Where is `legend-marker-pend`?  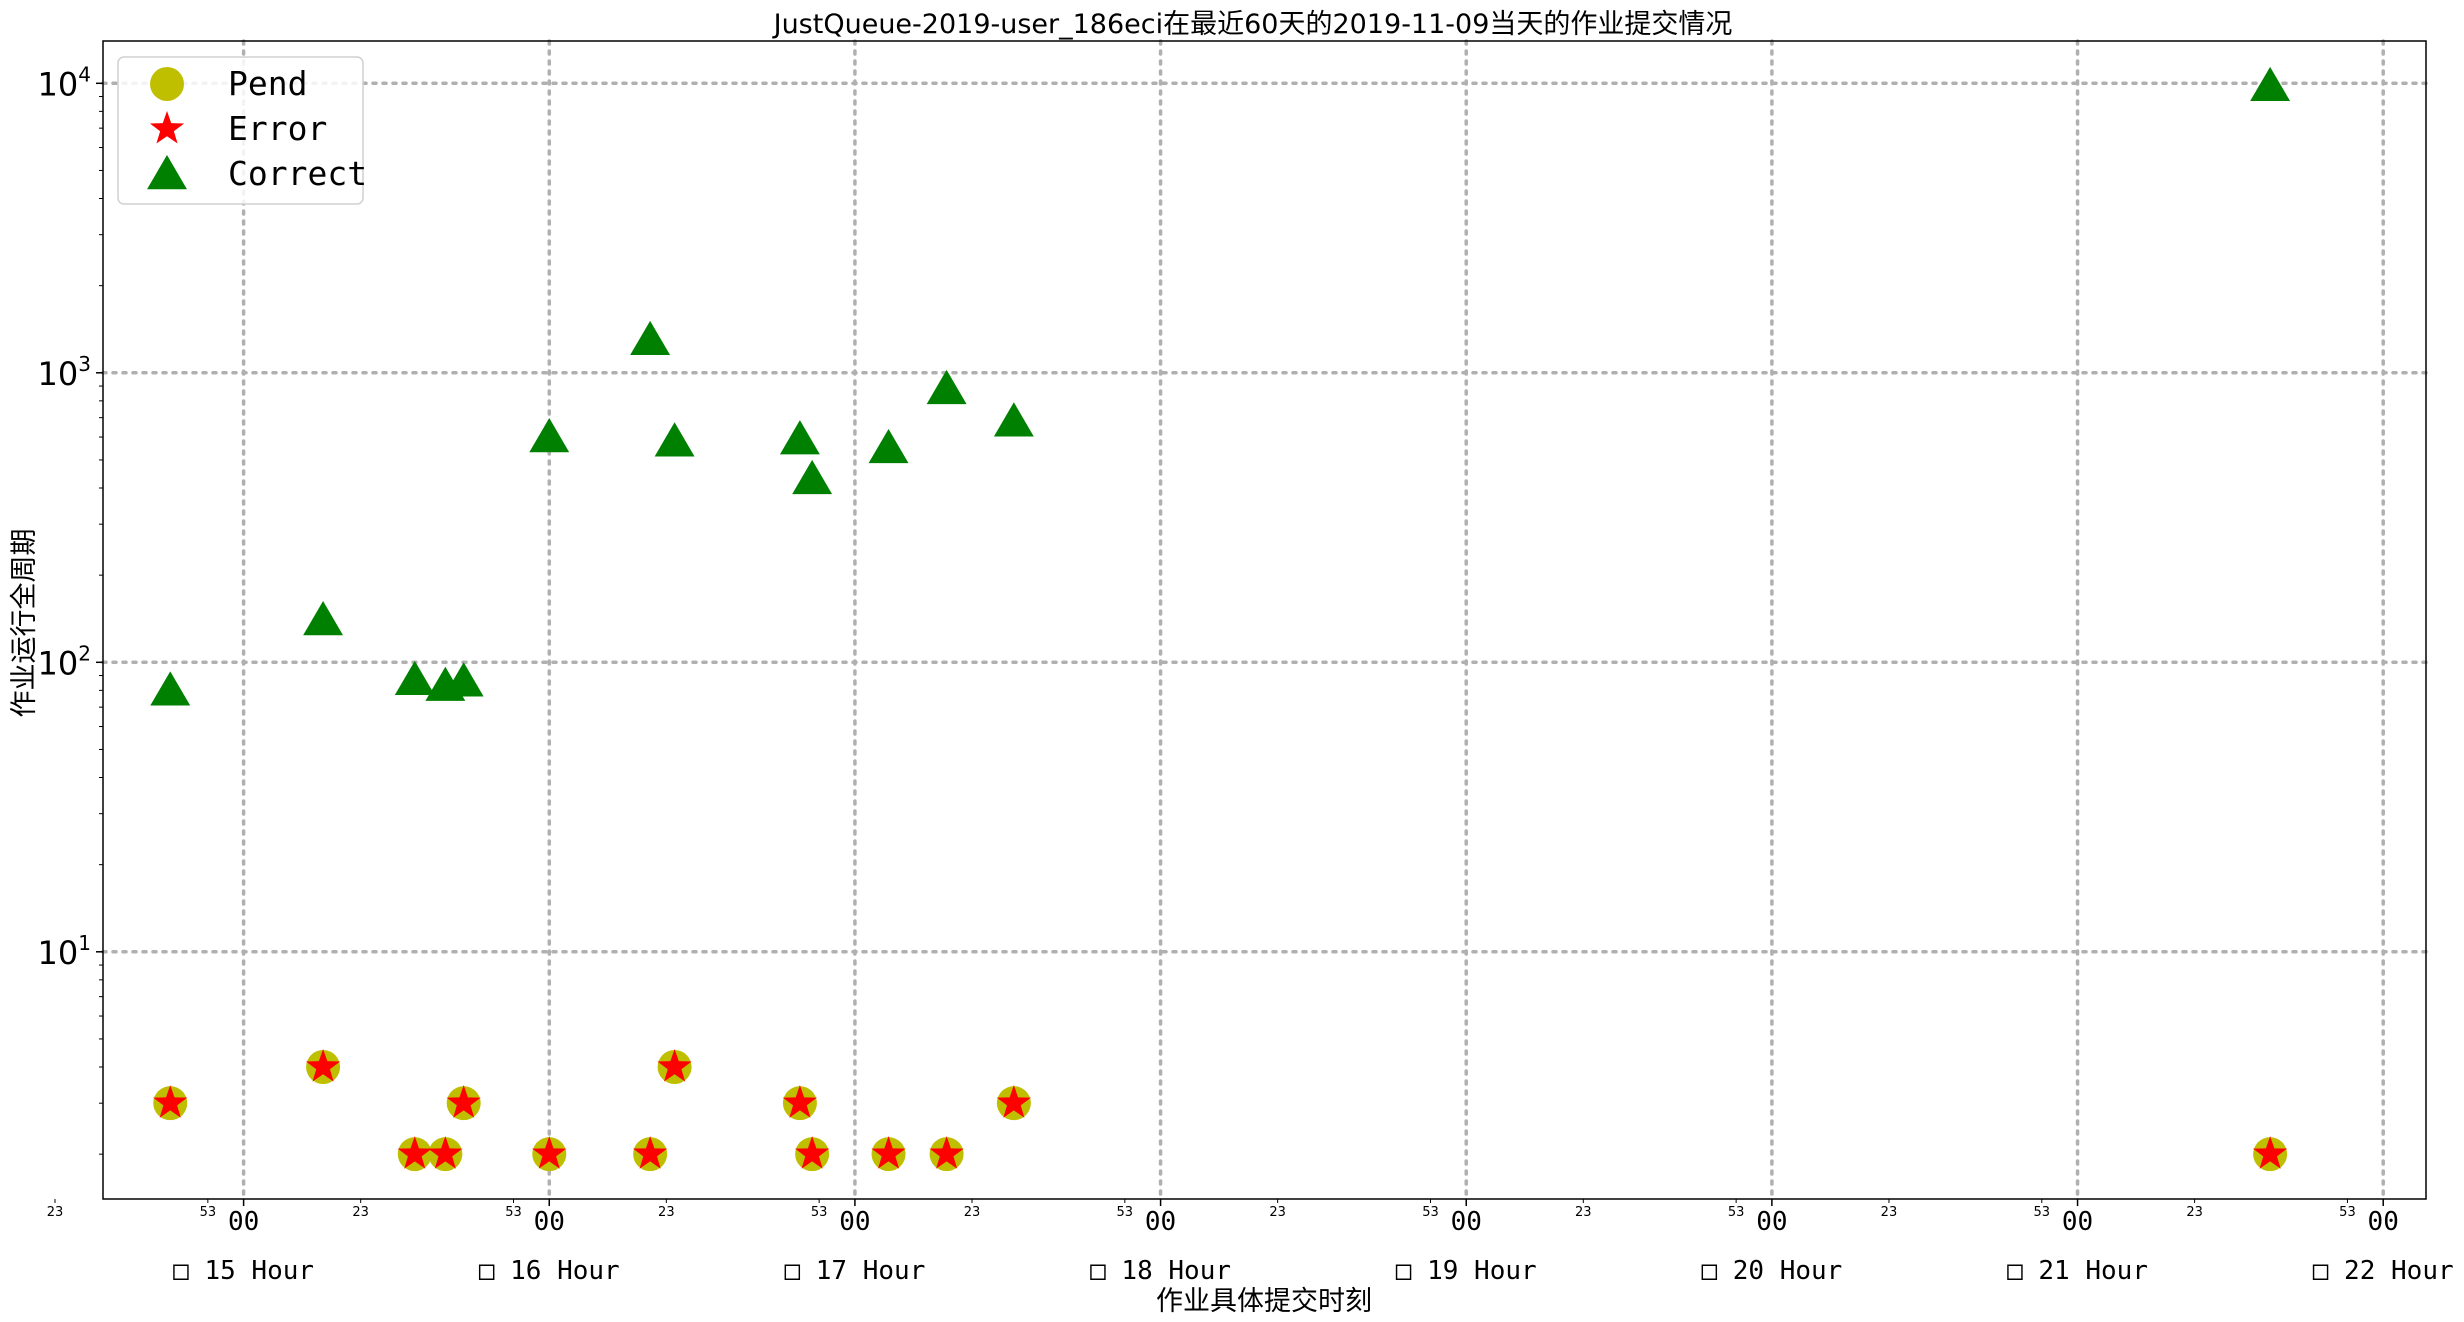
legend-marker-pend is located at coordinates (167, 84).